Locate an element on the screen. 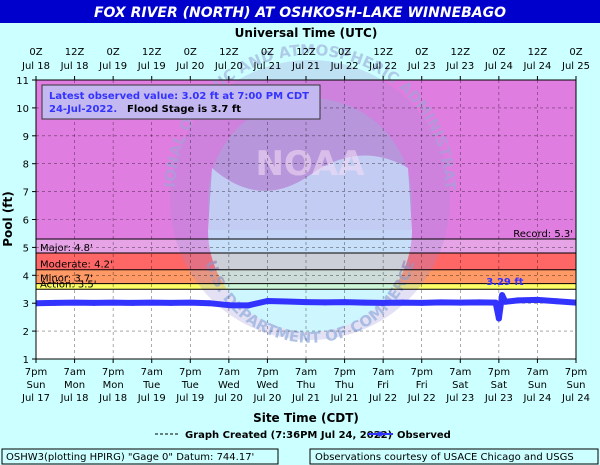  bottom-tick-day: Sat is located at coordinates (460, 385).